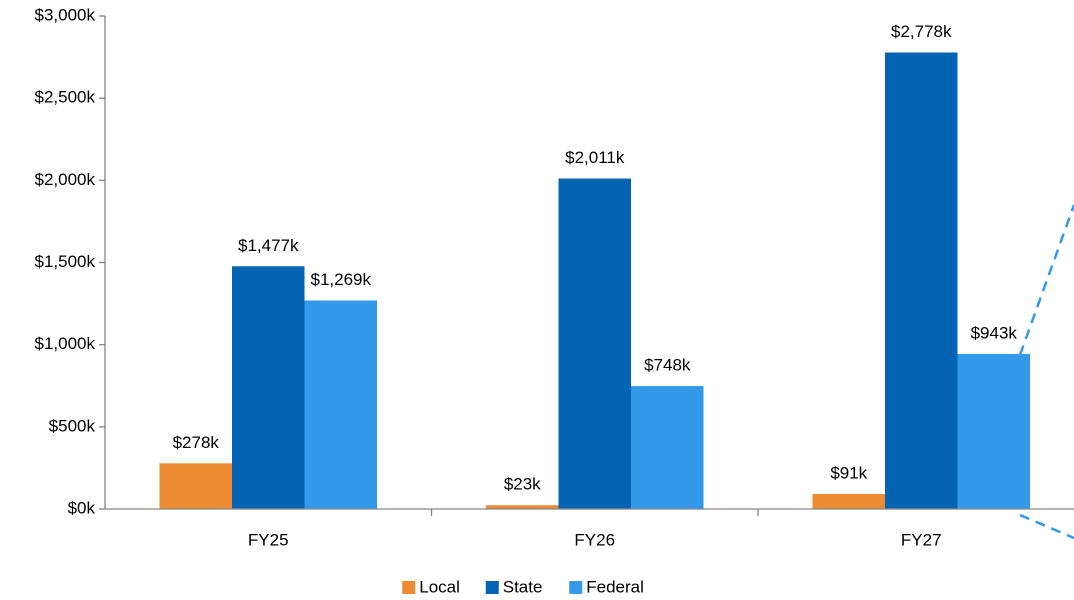 The width and height of the screenshot is (1074, 600). Describe the element at coordinates (268, 539) in the screenshot. I see `x-tick-label: FY25` at that location.